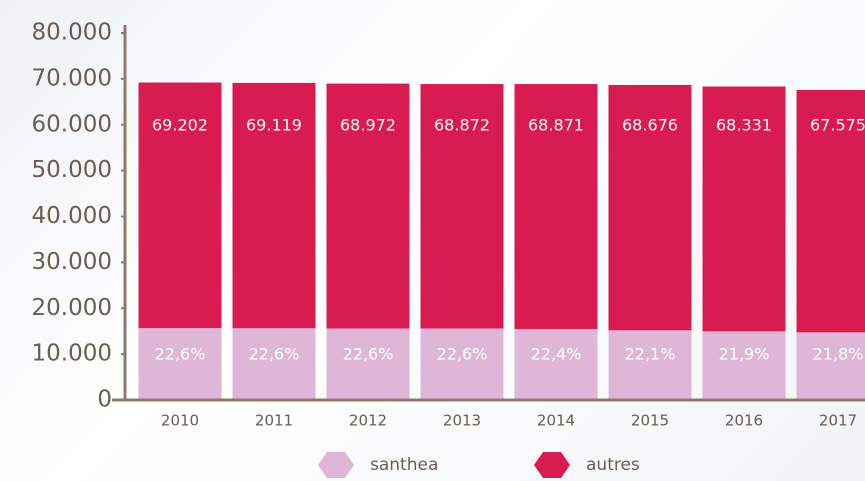 Image resolution: width=865 pixels, height=481 pixels. Describe the element at coordinates (744, 124) in the screenshot. I see `data-label: 68.331` at that location.